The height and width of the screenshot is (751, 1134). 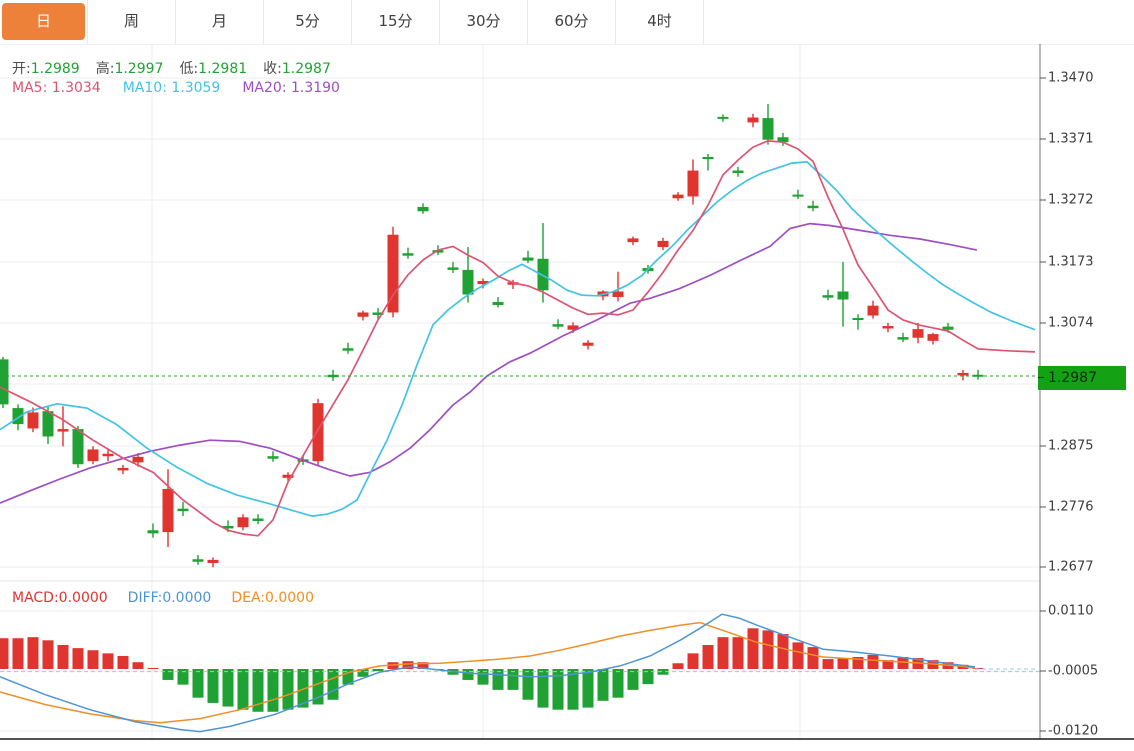 I want to click on tab-week: 周, so click(x=132, y=22).